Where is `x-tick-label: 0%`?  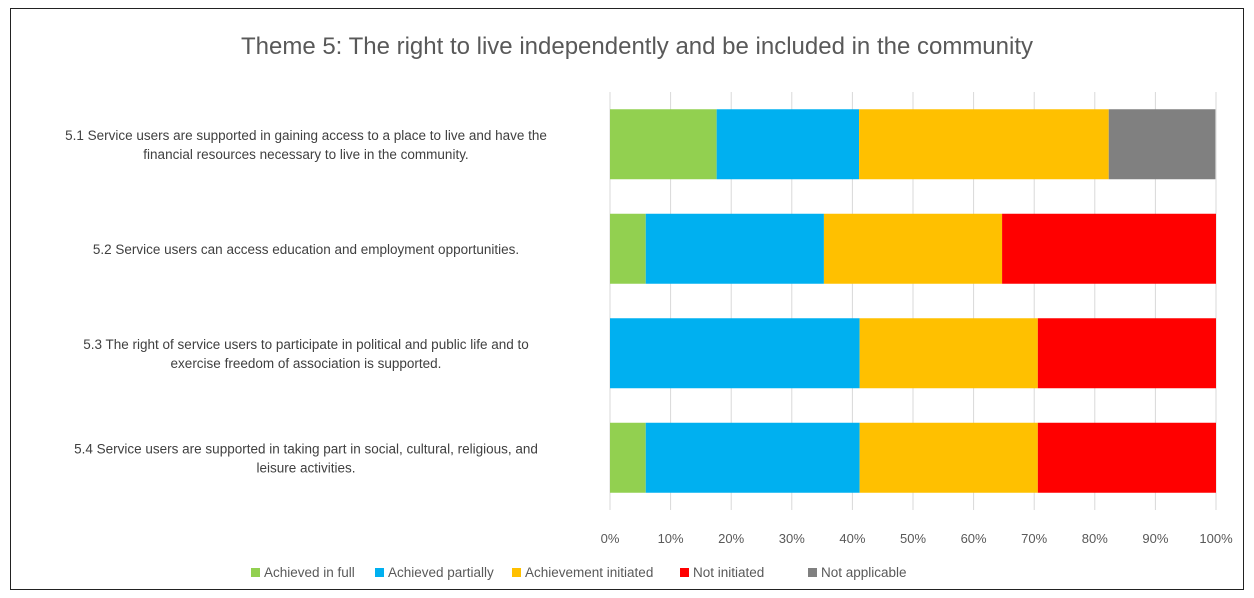
x-tick-label: 0% is located at coordinates (610, 538).